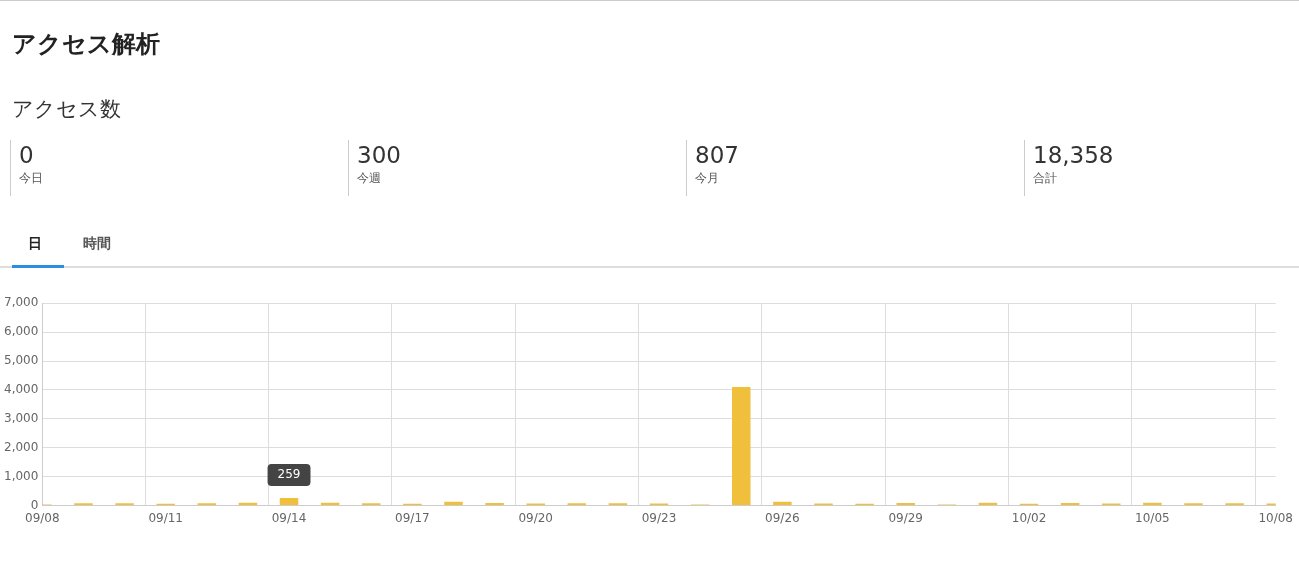 The image size is (1299, 577). What do you see at coordinates (21, 302) in the screenshot?
I see `y-tick-label: 7,000` at bounding box center [21, 302].